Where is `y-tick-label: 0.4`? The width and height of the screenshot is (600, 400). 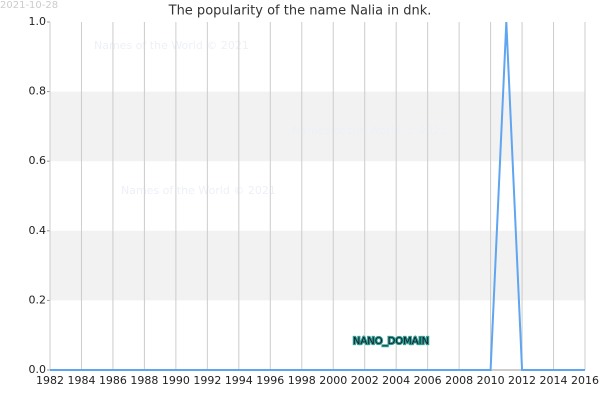
y-tick-label: 0.4 is located at coordinates (38, 230).